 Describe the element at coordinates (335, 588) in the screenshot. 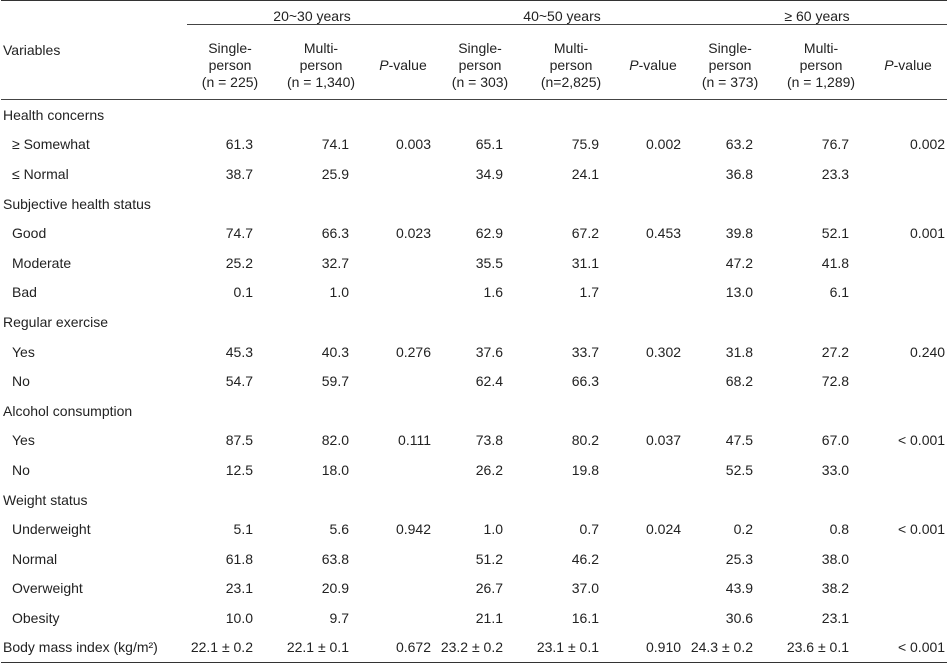

I see `value-cell: 20.9` at that location.